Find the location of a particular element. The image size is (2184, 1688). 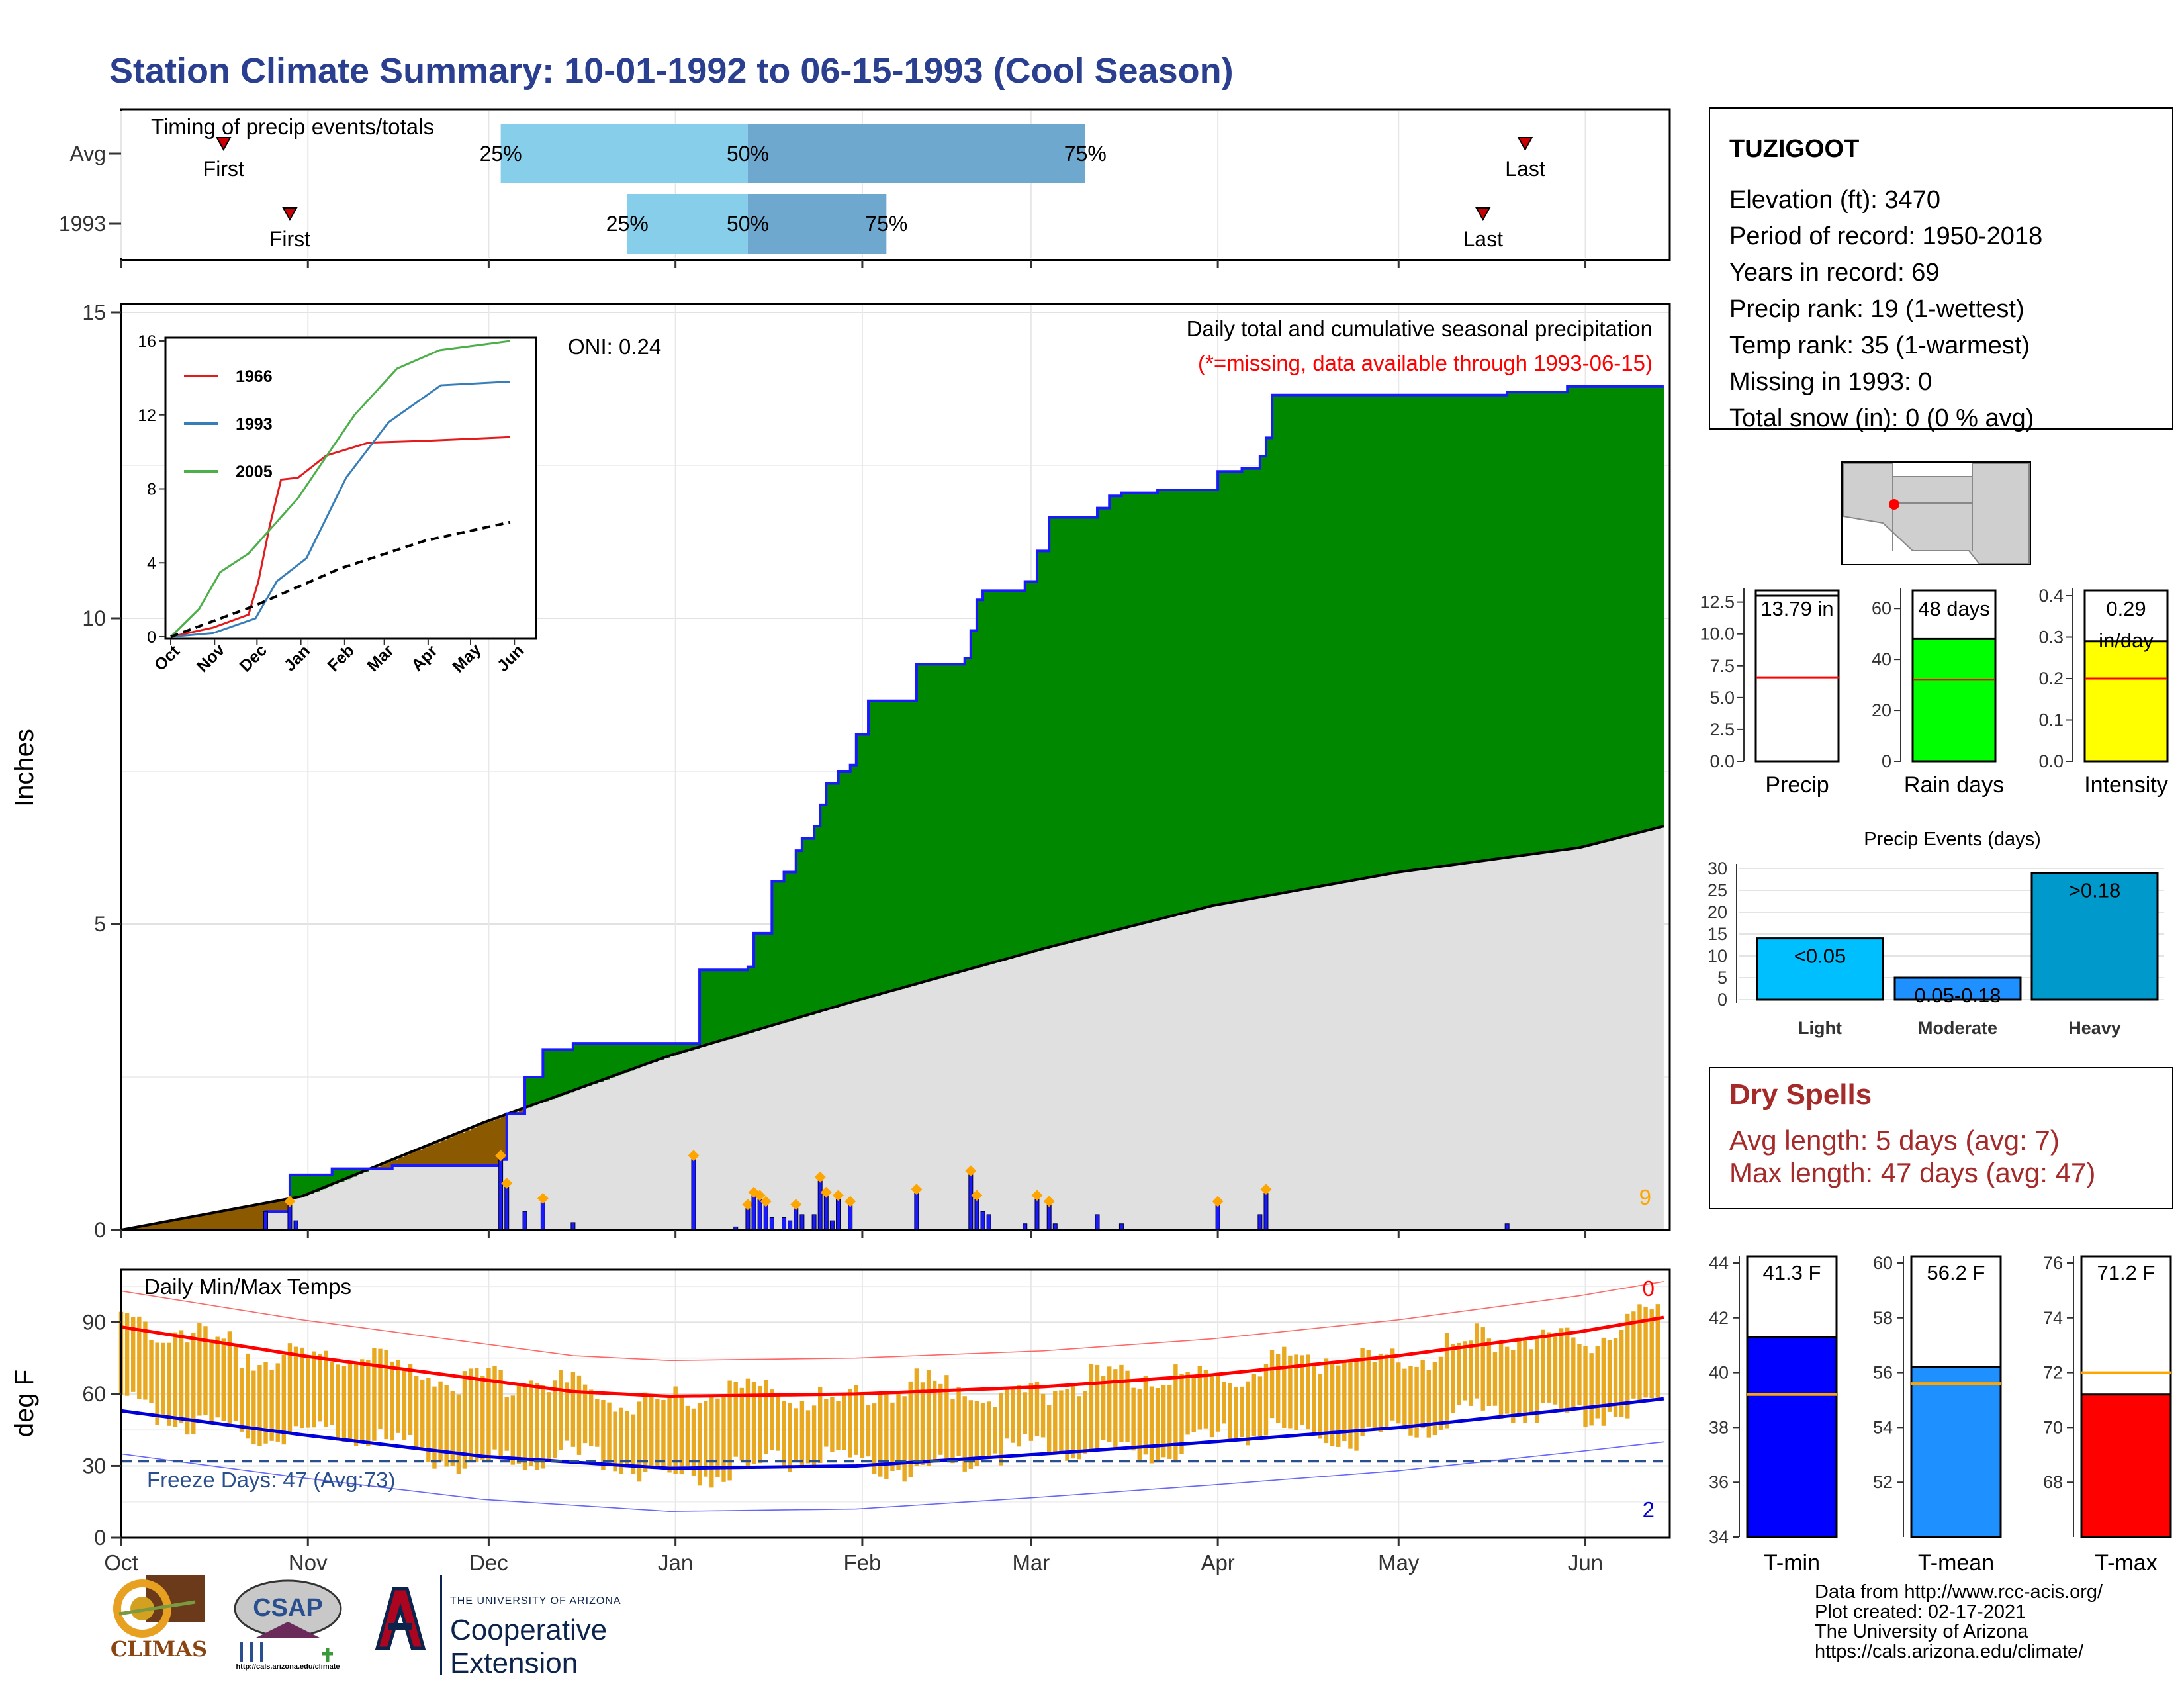

timing-first-label: First is located at coordinates (289, 239).